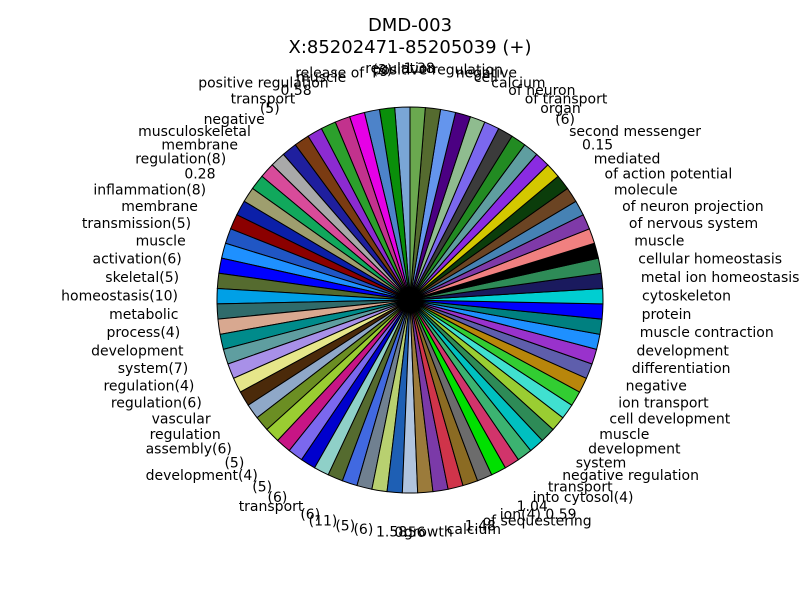 The height and width of the screenshot is (600, 800). I want to click on pie-slice-label: skeletal(5), so click(142, 278).